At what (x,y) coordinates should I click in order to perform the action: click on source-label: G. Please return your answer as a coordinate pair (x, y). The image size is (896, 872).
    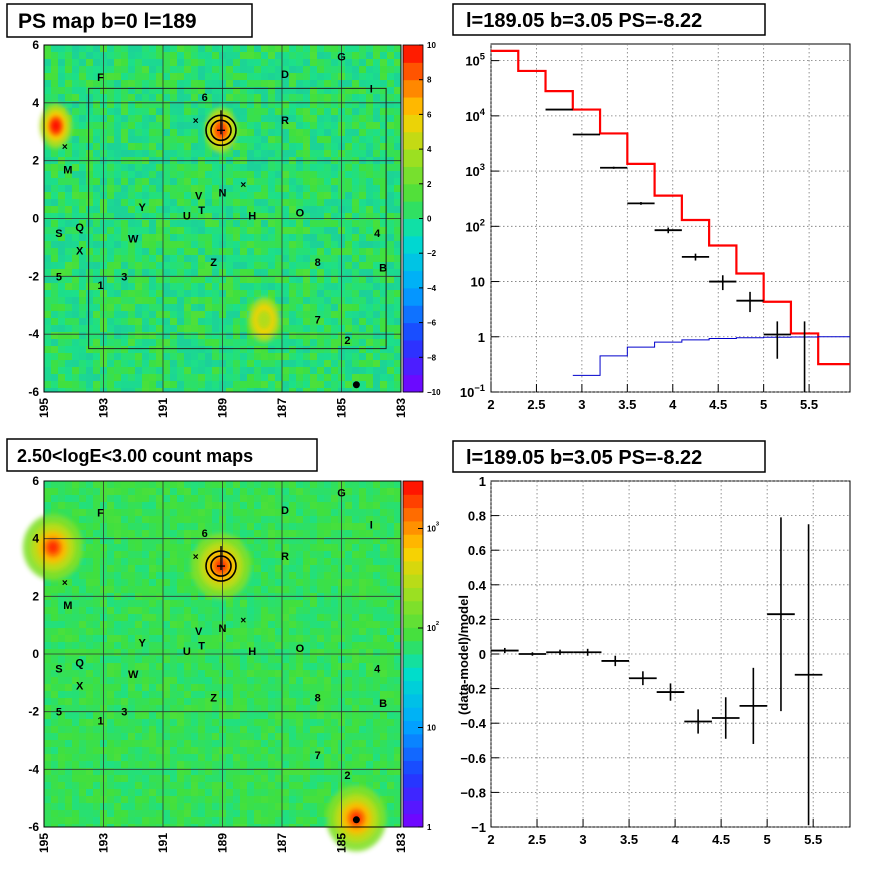
    Looking at the image, I should click on (341, 58).